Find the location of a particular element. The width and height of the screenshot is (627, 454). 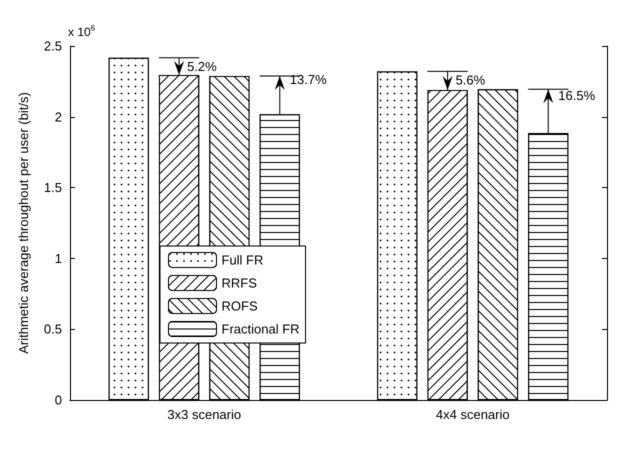

x-tick-label: 4x4 scenario is located at coordinates (473, 414).